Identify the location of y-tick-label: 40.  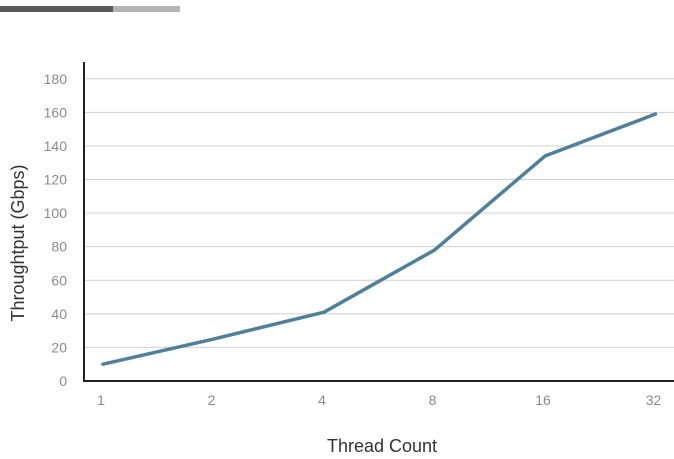
(59, 314).